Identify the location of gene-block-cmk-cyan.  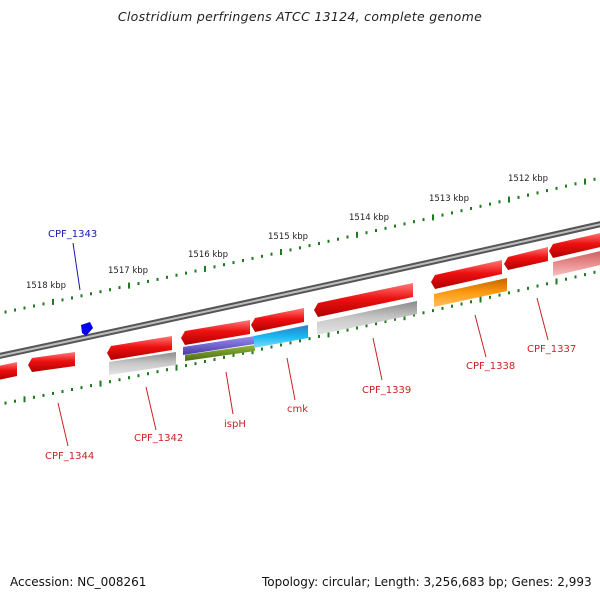
(281, 336).